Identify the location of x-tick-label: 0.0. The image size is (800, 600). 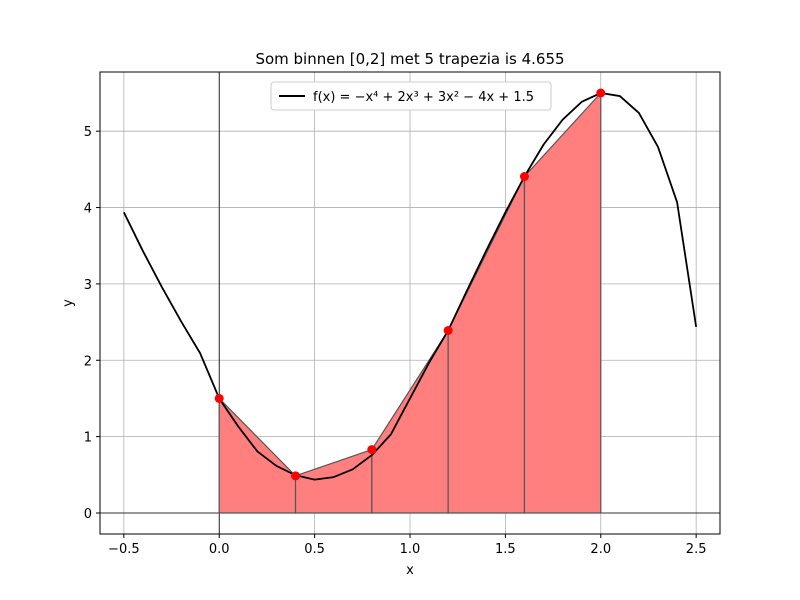
(219, 549).